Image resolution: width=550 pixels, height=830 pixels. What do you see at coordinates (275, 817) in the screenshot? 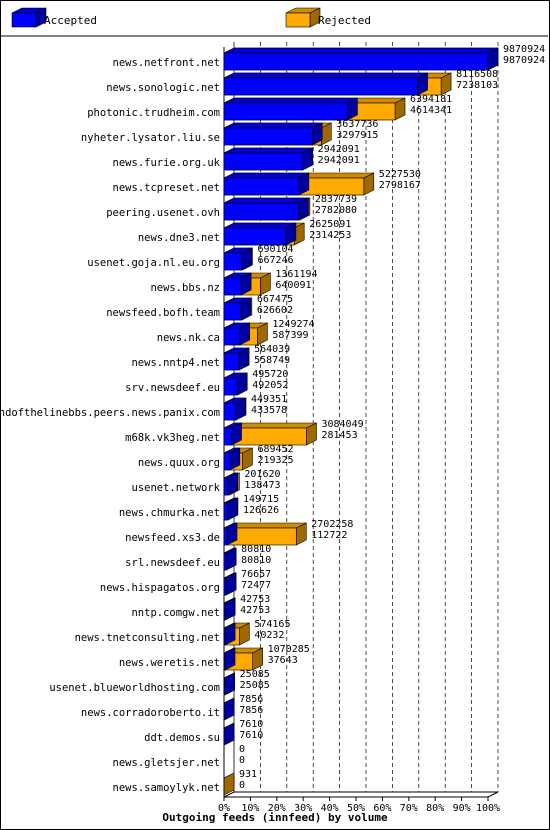
I see `chart-title: Outgoing feeds (innfeed) by volume` at bounding box center [275, 817].